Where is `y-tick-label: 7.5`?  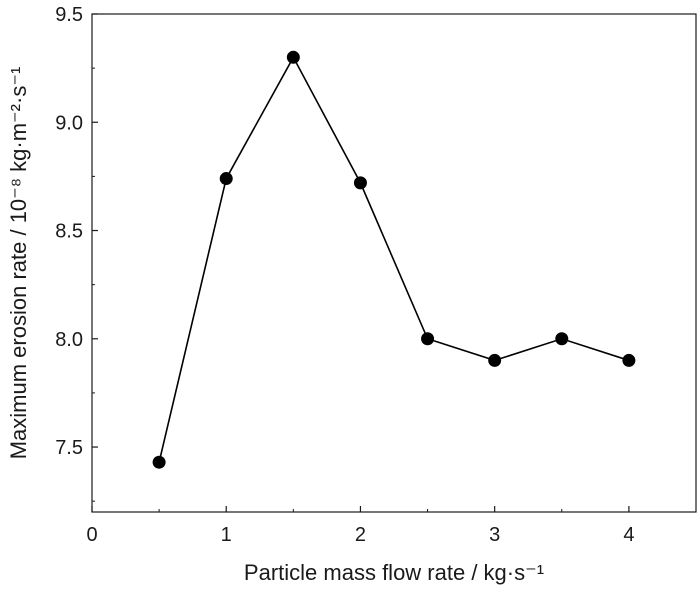
y-tick-label: 7.5 is located at coordinates (69, 448).